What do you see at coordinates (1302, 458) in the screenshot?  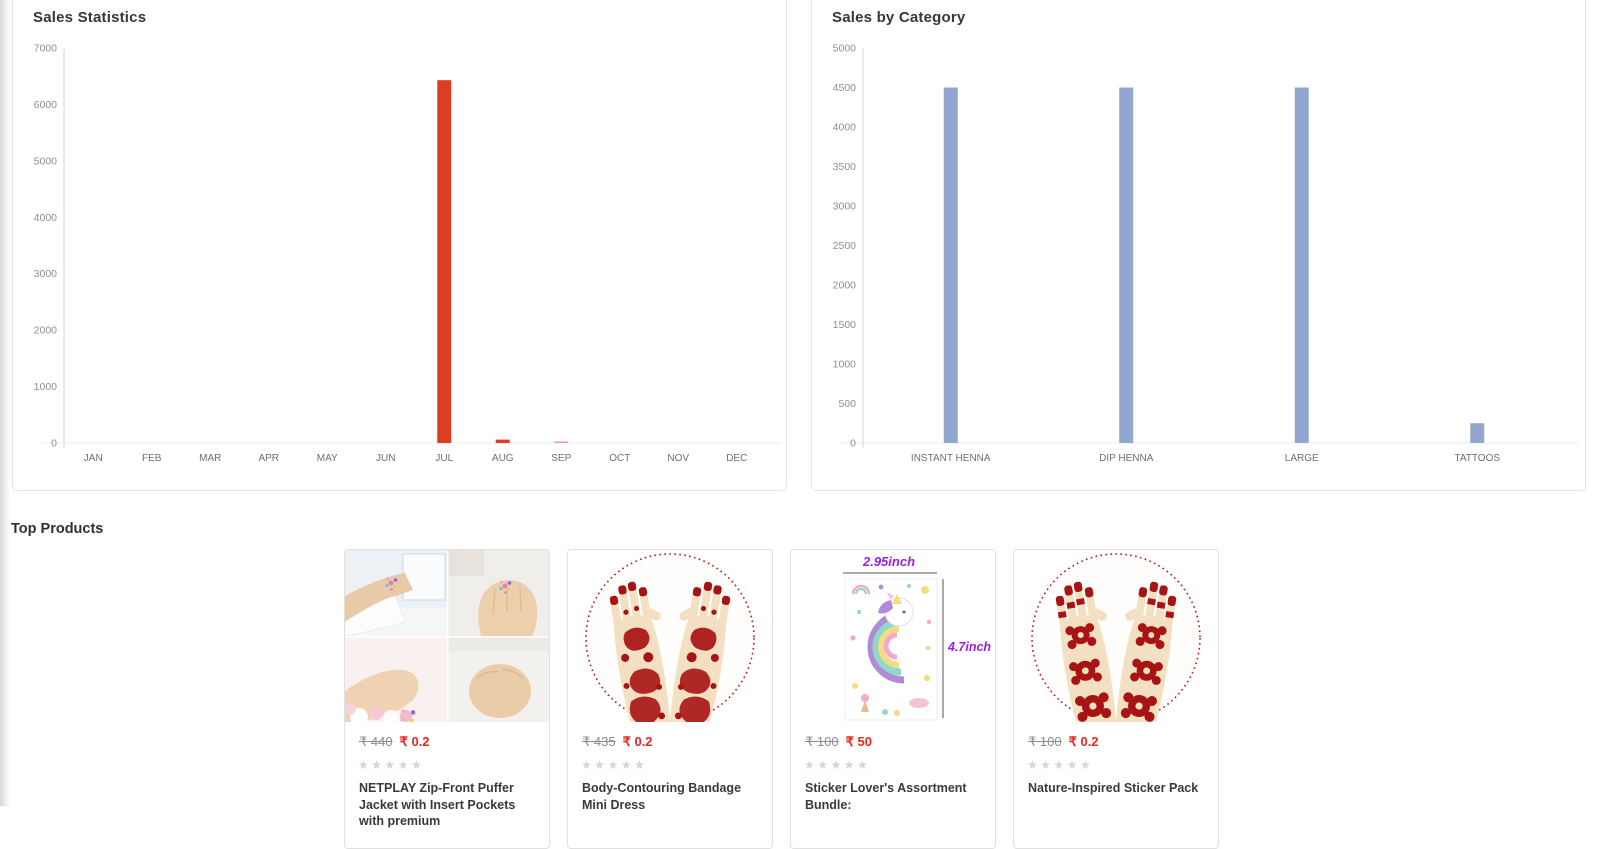 I see `x-category-label: LARGE` at bounding box center [1302, 458].